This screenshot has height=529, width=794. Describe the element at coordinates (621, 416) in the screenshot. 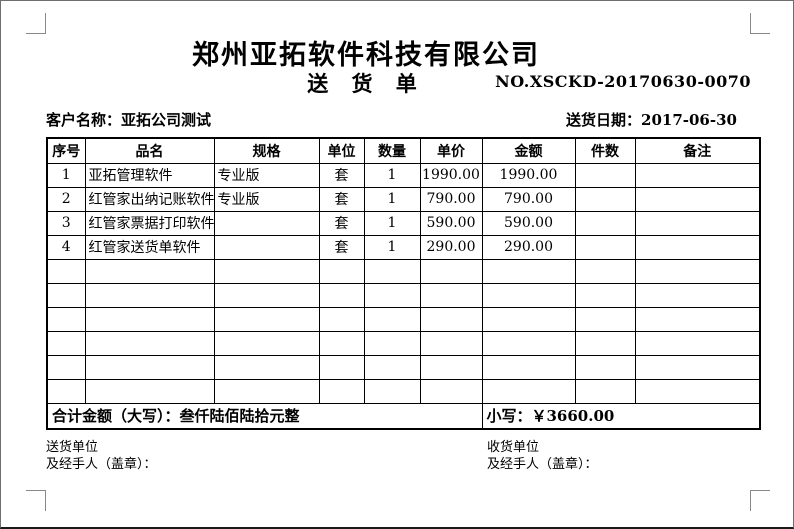

I see `total-amount-numeric: 小写：￥3660.00` at that location.